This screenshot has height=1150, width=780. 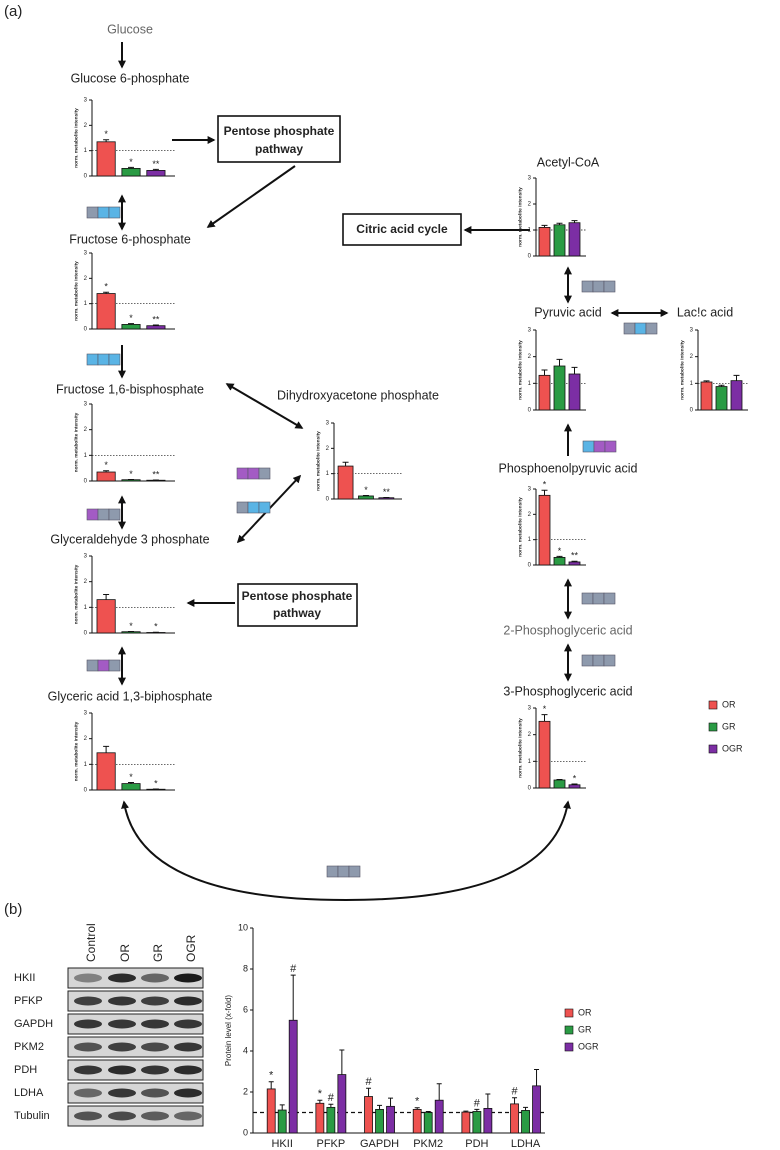 What do you see at coordinates (129, 539) in the screenshot?
I see `chart-title: Glyceraldehyde 3 phosphate` at bounding box center [129, 539].